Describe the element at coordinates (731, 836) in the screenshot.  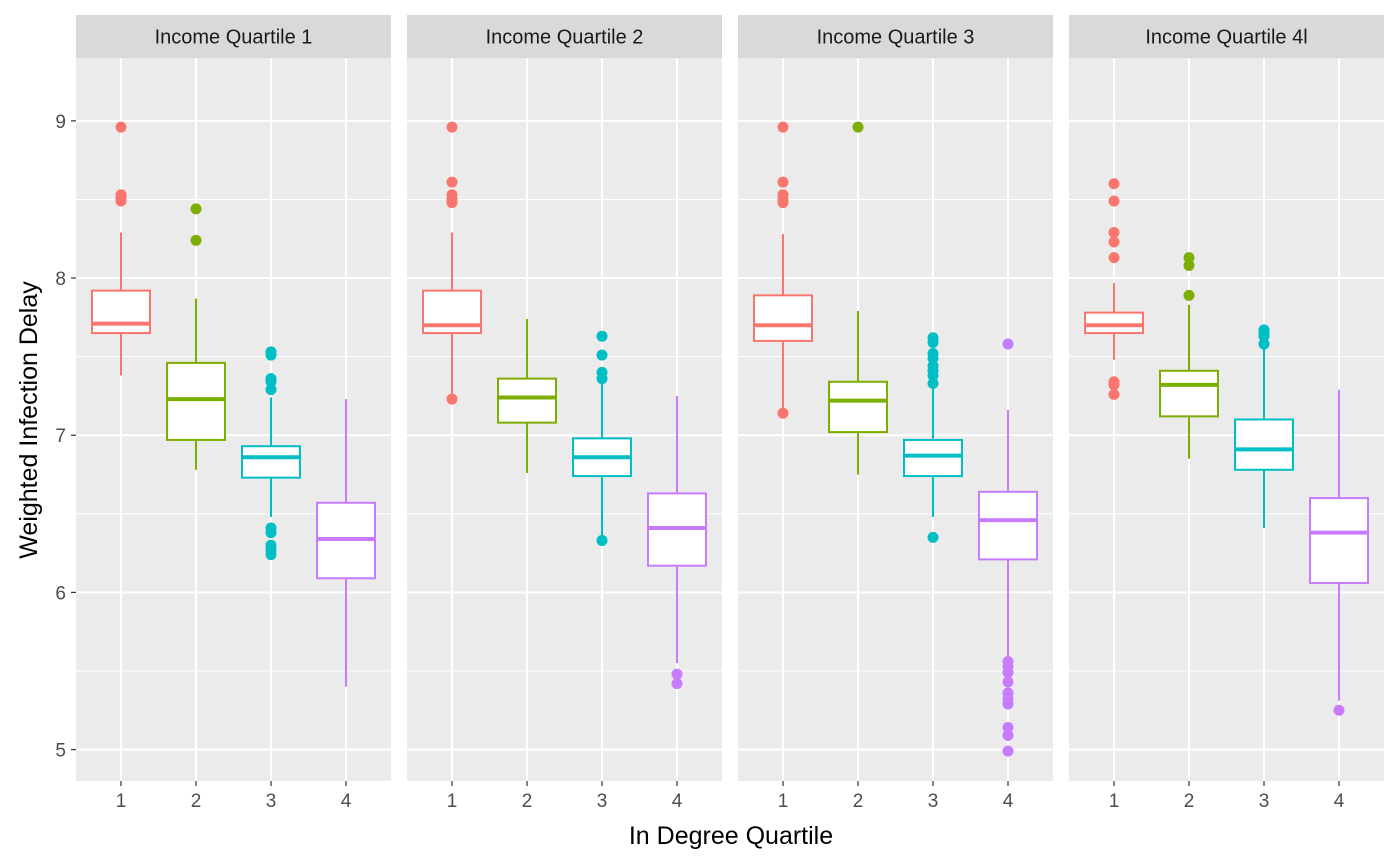
I see `x-axis-title: In Degree Quartile` at that location.